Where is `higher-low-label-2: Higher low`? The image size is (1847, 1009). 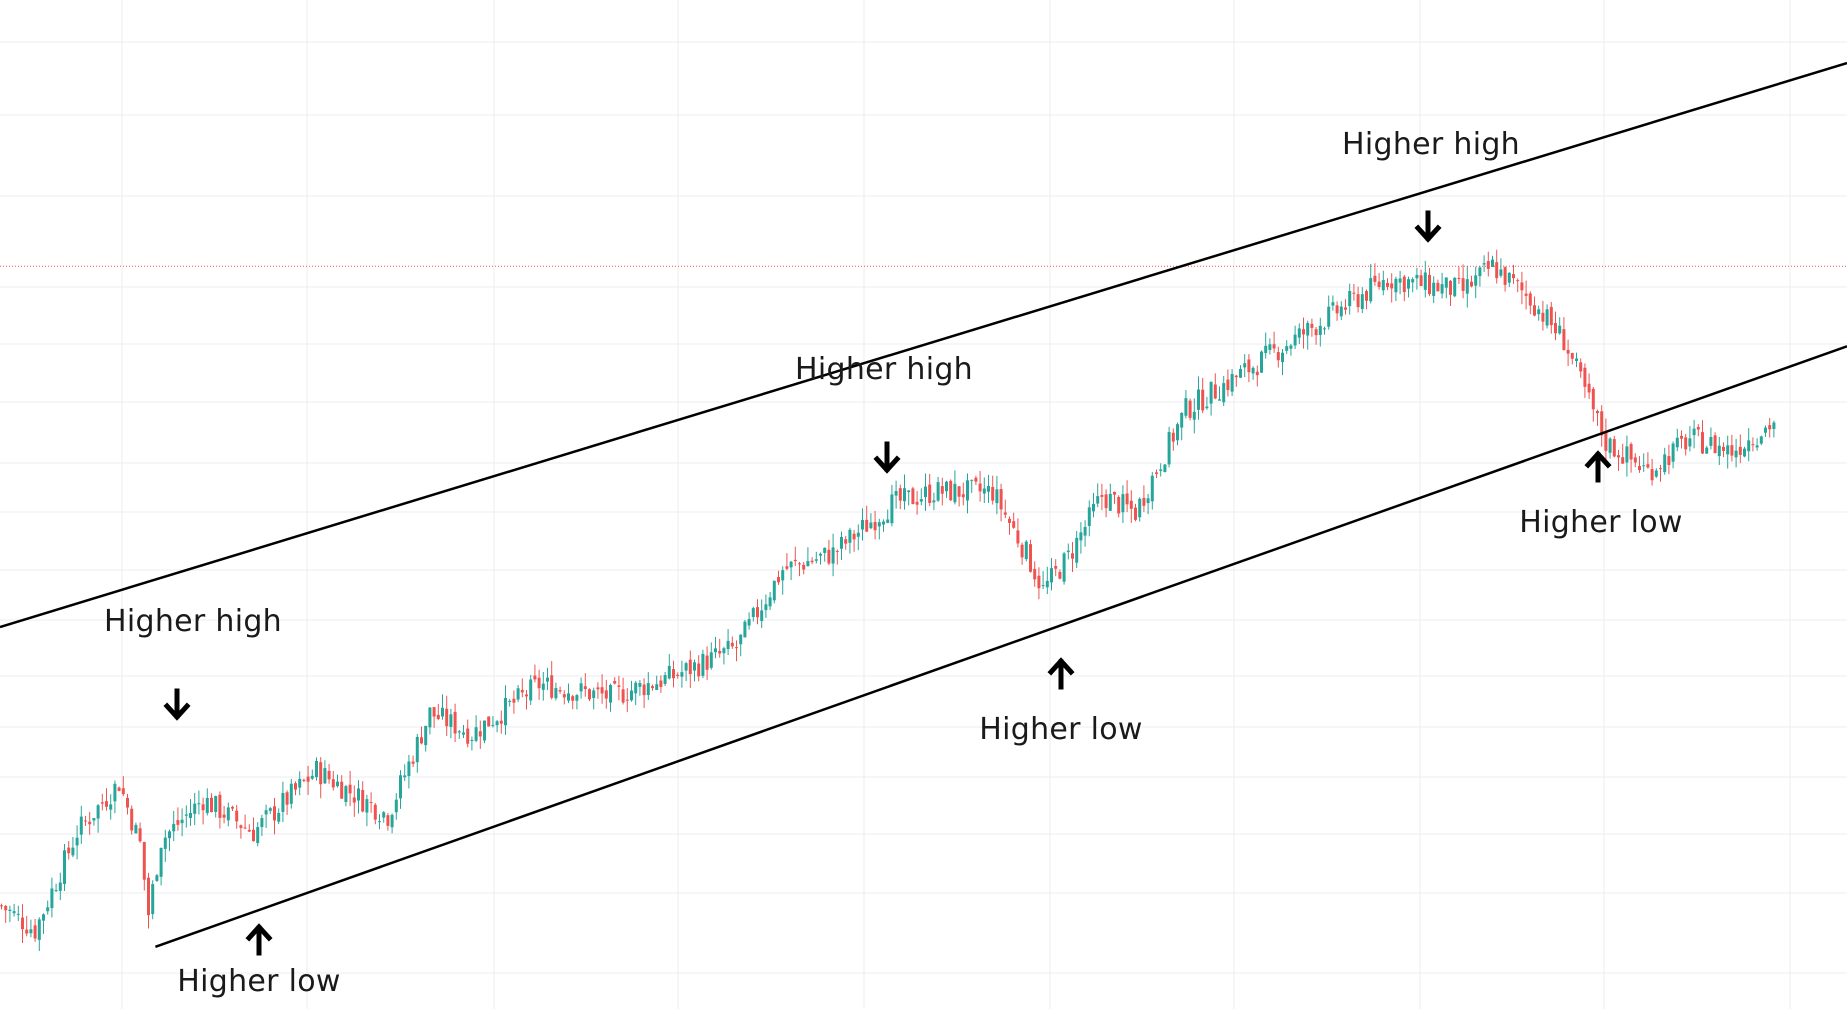 higher-low-label-2: Higher low is located at coordinates (1061, 729).